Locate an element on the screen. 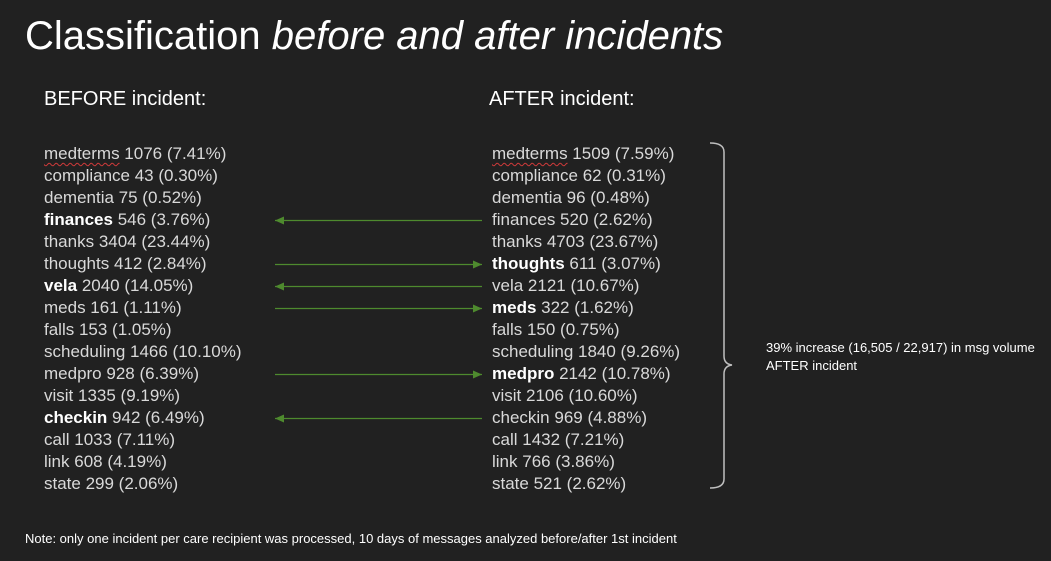 This screenshot has height=561, width=1051. category-row-visit: visit 2106 (10.60%) is located at coordinates (586, 396).